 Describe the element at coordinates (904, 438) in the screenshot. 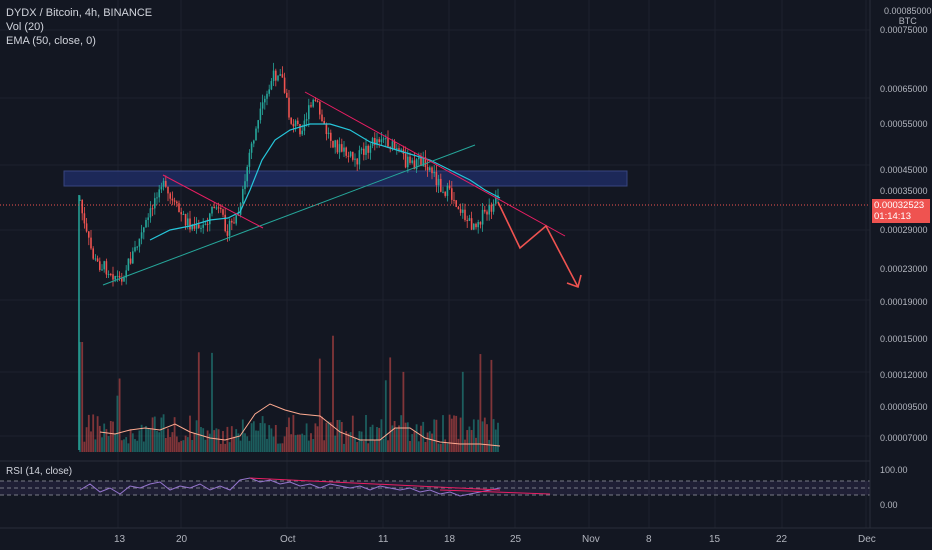

I see `price-tick: 0.00007000` at that location.